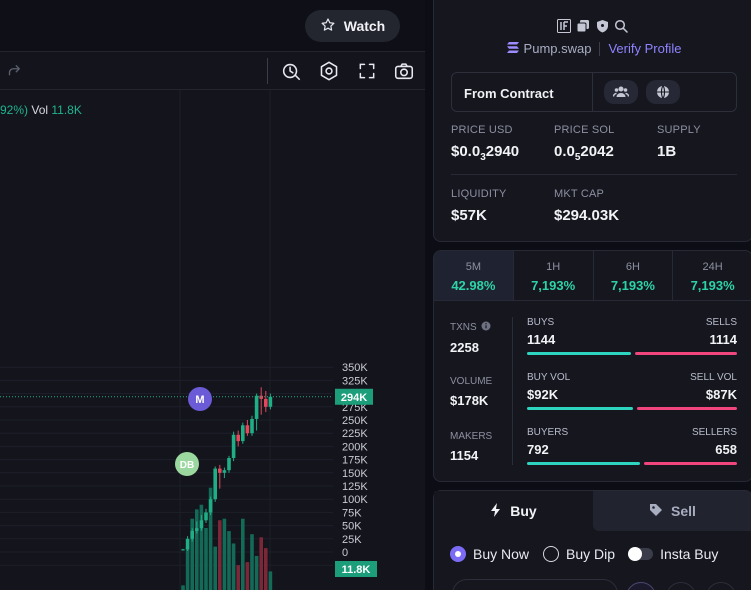 The width and height of the screenshot is (751, 590). Describe the element at coordinates (404, 71) in the screenshot. I see `camera-icon` at that location.